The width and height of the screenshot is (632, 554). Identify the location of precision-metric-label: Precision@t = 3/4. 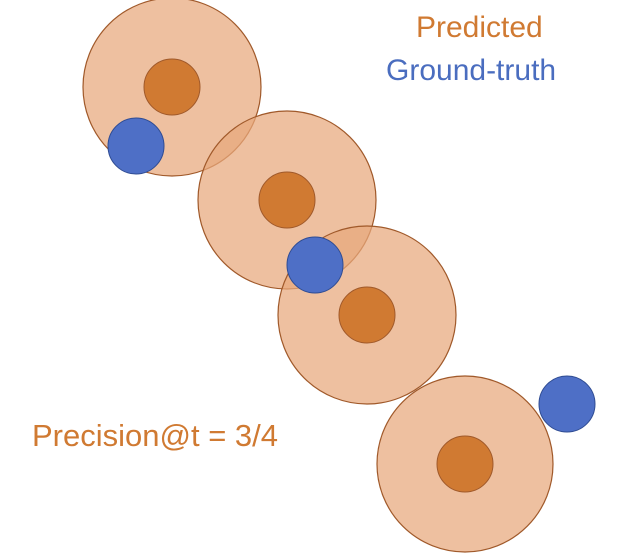
(155, 435).